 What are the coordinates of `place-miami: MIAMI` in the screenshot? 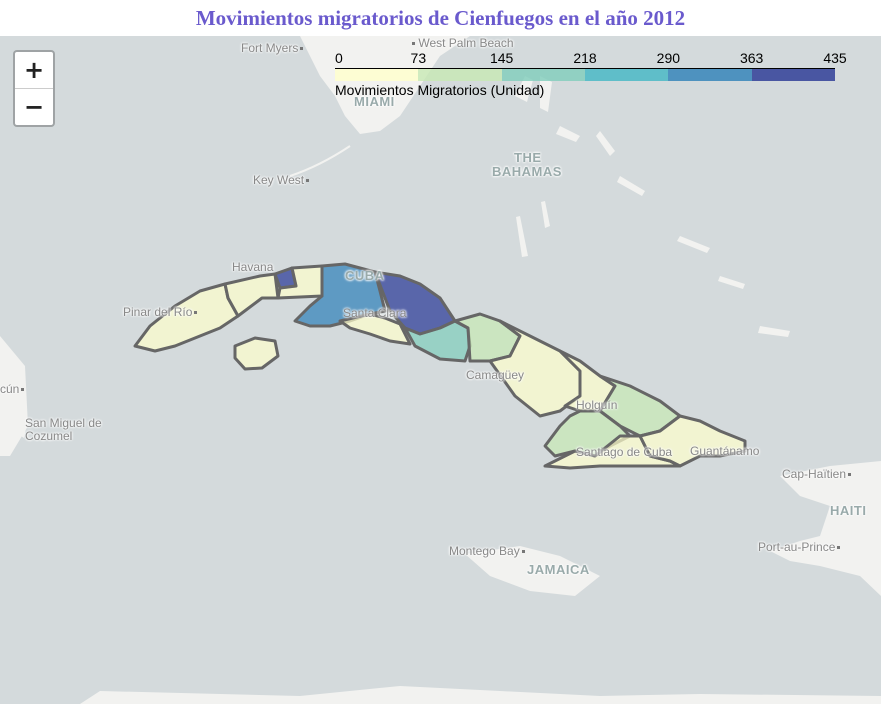 It's located at (374, 101).